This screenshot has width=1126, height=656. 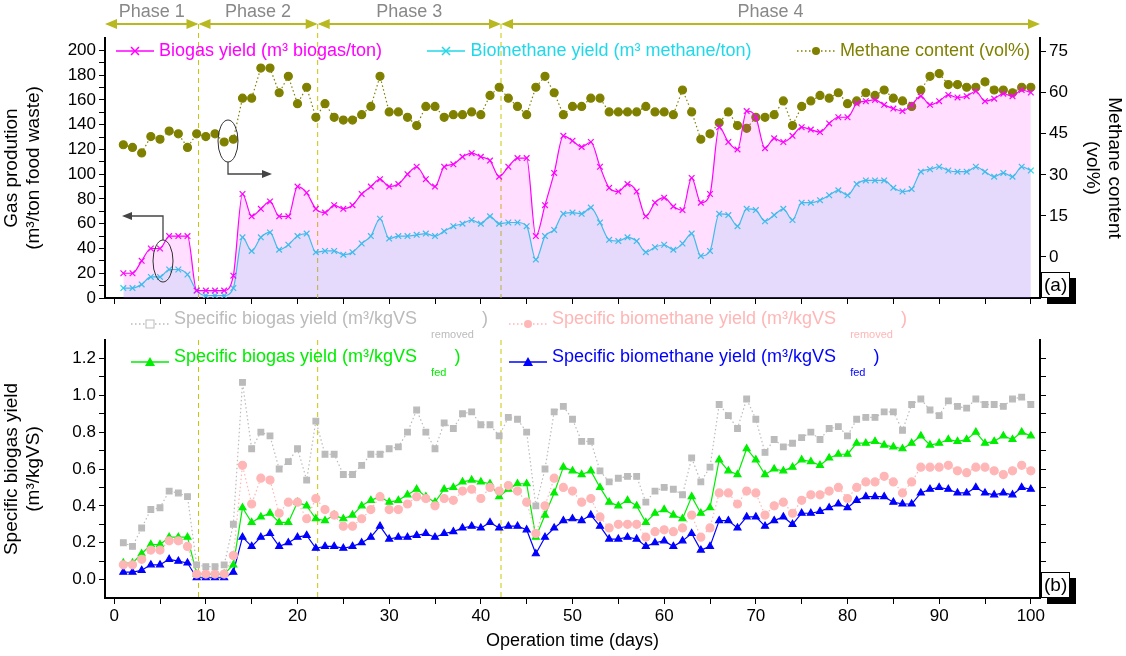 I want to click on legend-label: Biogas yield (m³ biogas/ton), so click(x=271, y=50).